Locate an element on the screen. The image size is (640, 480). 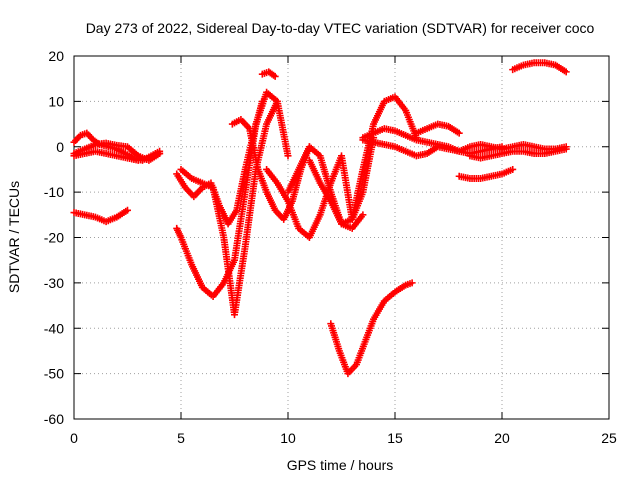
x-tick-label: 15 is located at coordinates (395, 438).